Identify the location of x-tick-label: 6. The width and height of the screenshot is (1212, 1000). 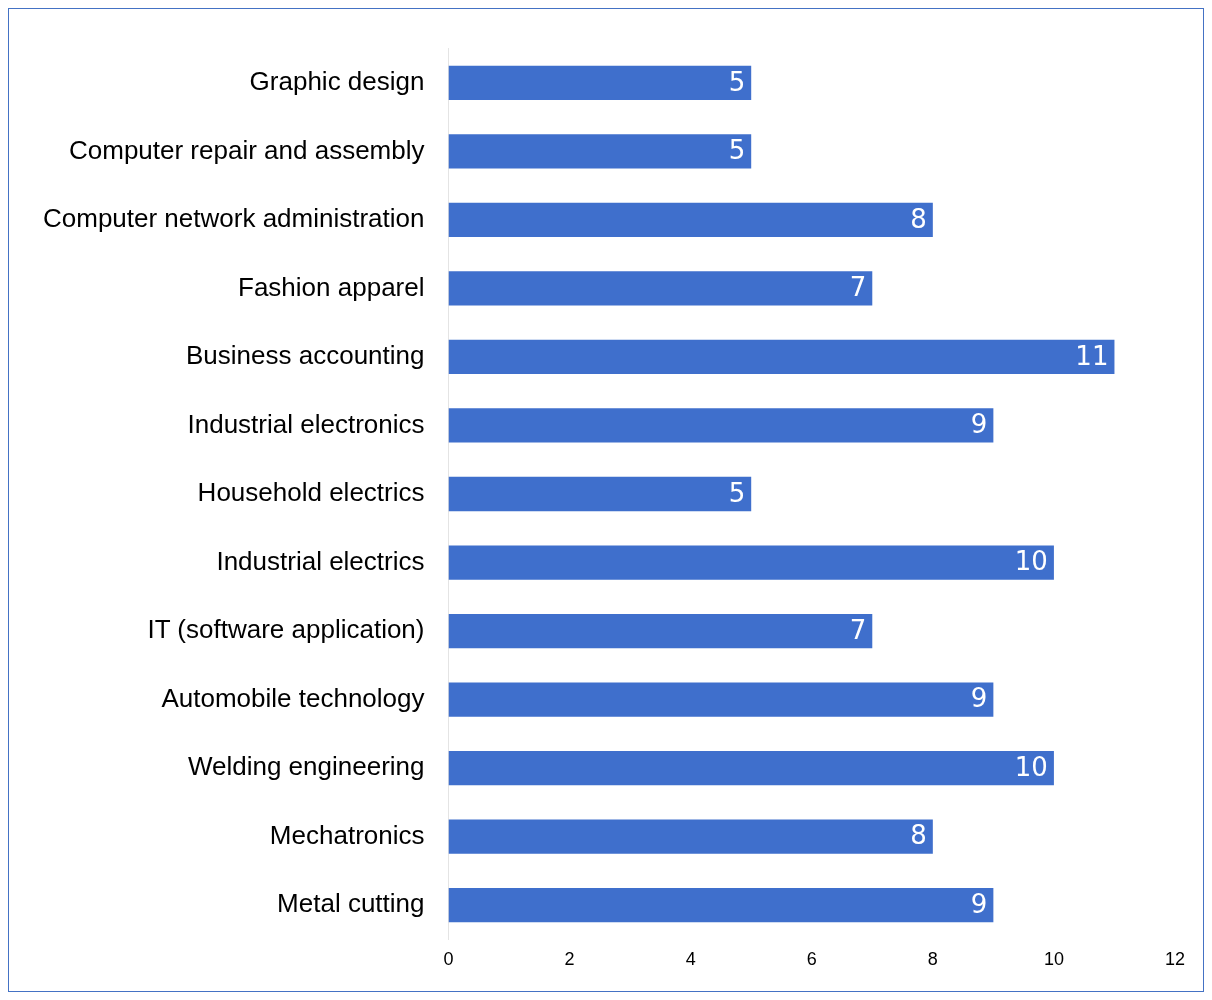
(811, 959).